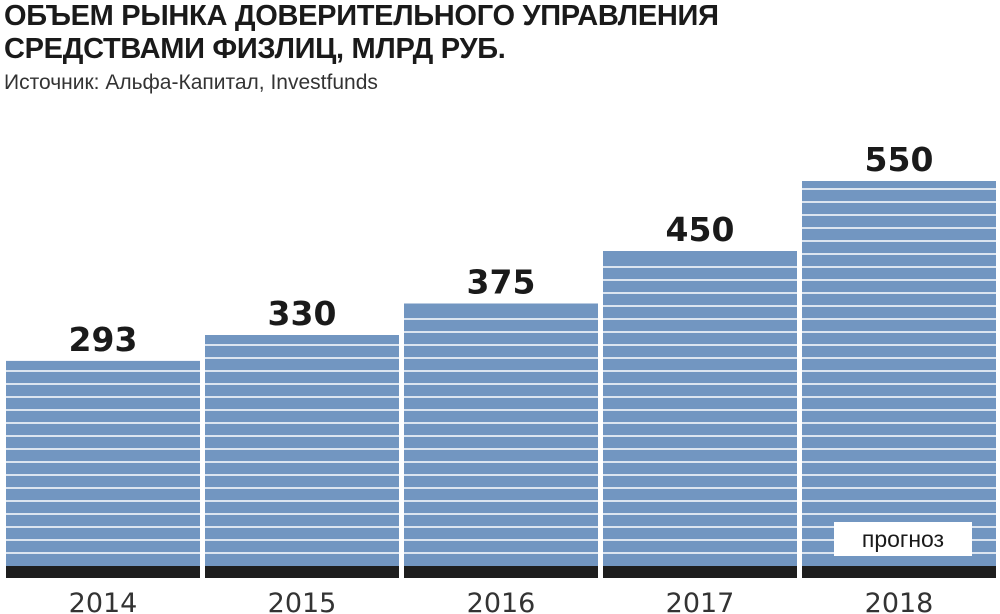 The height and width of the screenshot is (614, 1000). What do you see at coordinates (302, 601) in the screenshot?
I see `category-label-2015: 2015` at bounding box center [302, 601].